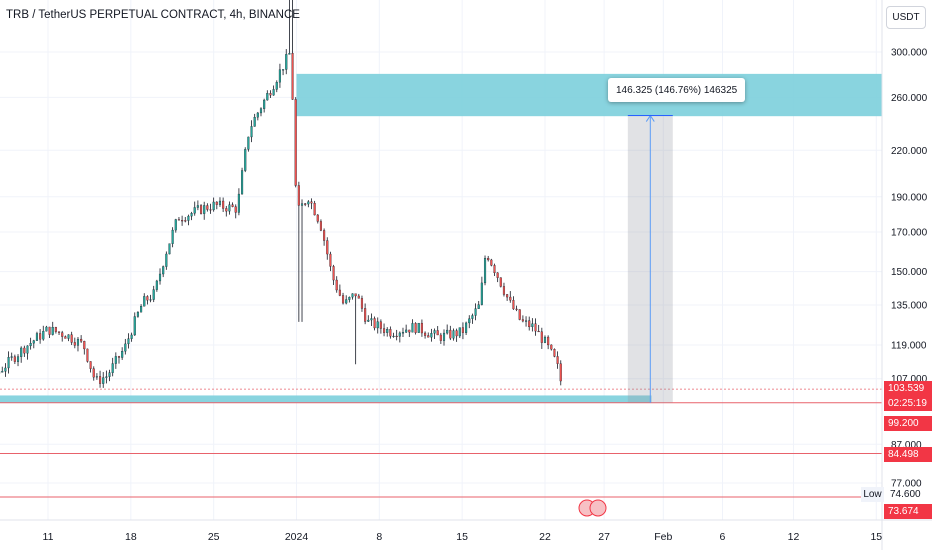 The height and width of the screenshot is (550, 932). I want to click on time-axis: 11 18 25 2024 8 15 22 27 Feb 6 12 15, so click(463, 537).